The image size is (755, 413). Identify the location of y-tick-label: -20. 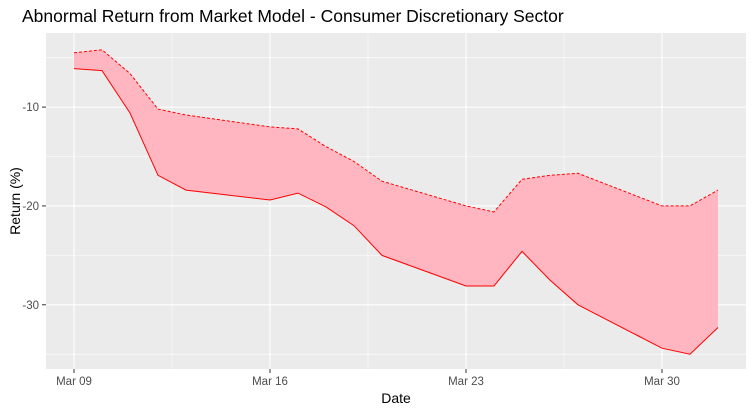
(30, 207).